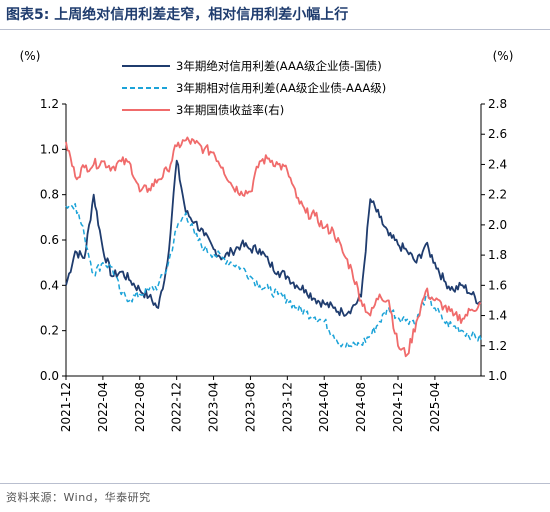 The image size is (550, 512). Describe the element at coordinates (497, 285) in the screenshot. I see `right-tick-label: 1.6` at that location.